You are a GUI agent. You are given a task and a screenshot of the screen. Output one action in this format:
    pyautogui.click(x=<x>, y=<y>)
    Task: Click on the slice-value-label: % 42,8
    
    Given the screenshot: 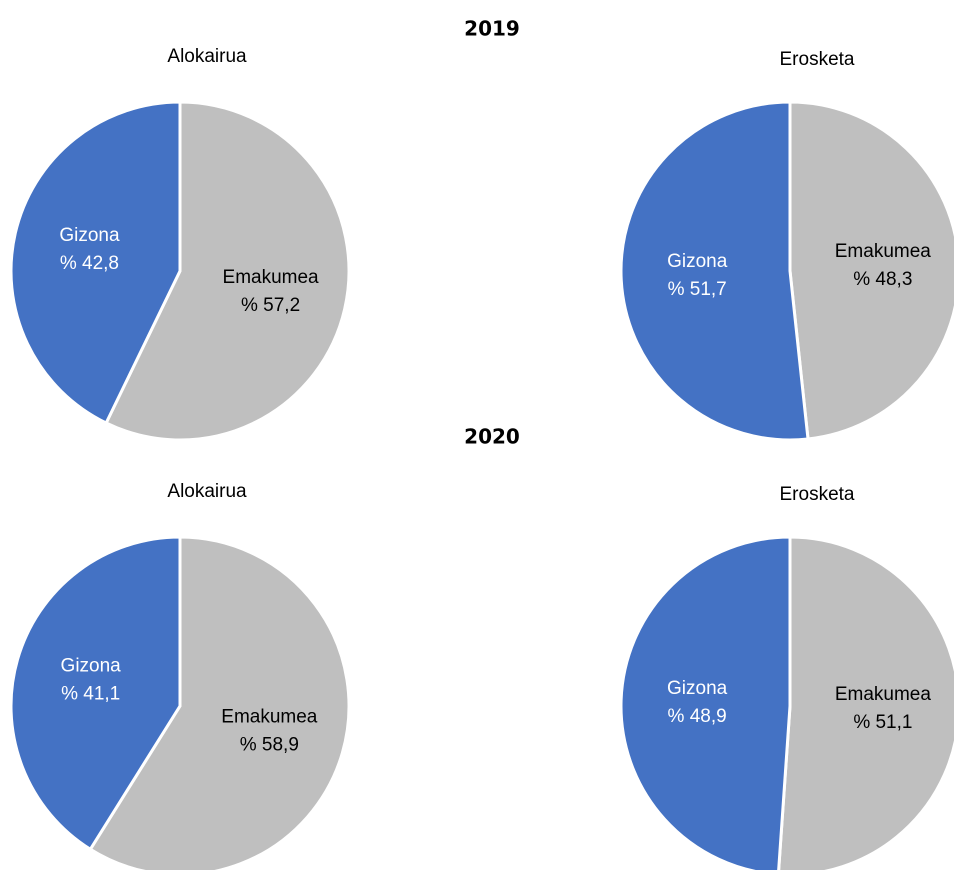 What is the action you would take?
    pyautogui.click(x=89, y=263)
    